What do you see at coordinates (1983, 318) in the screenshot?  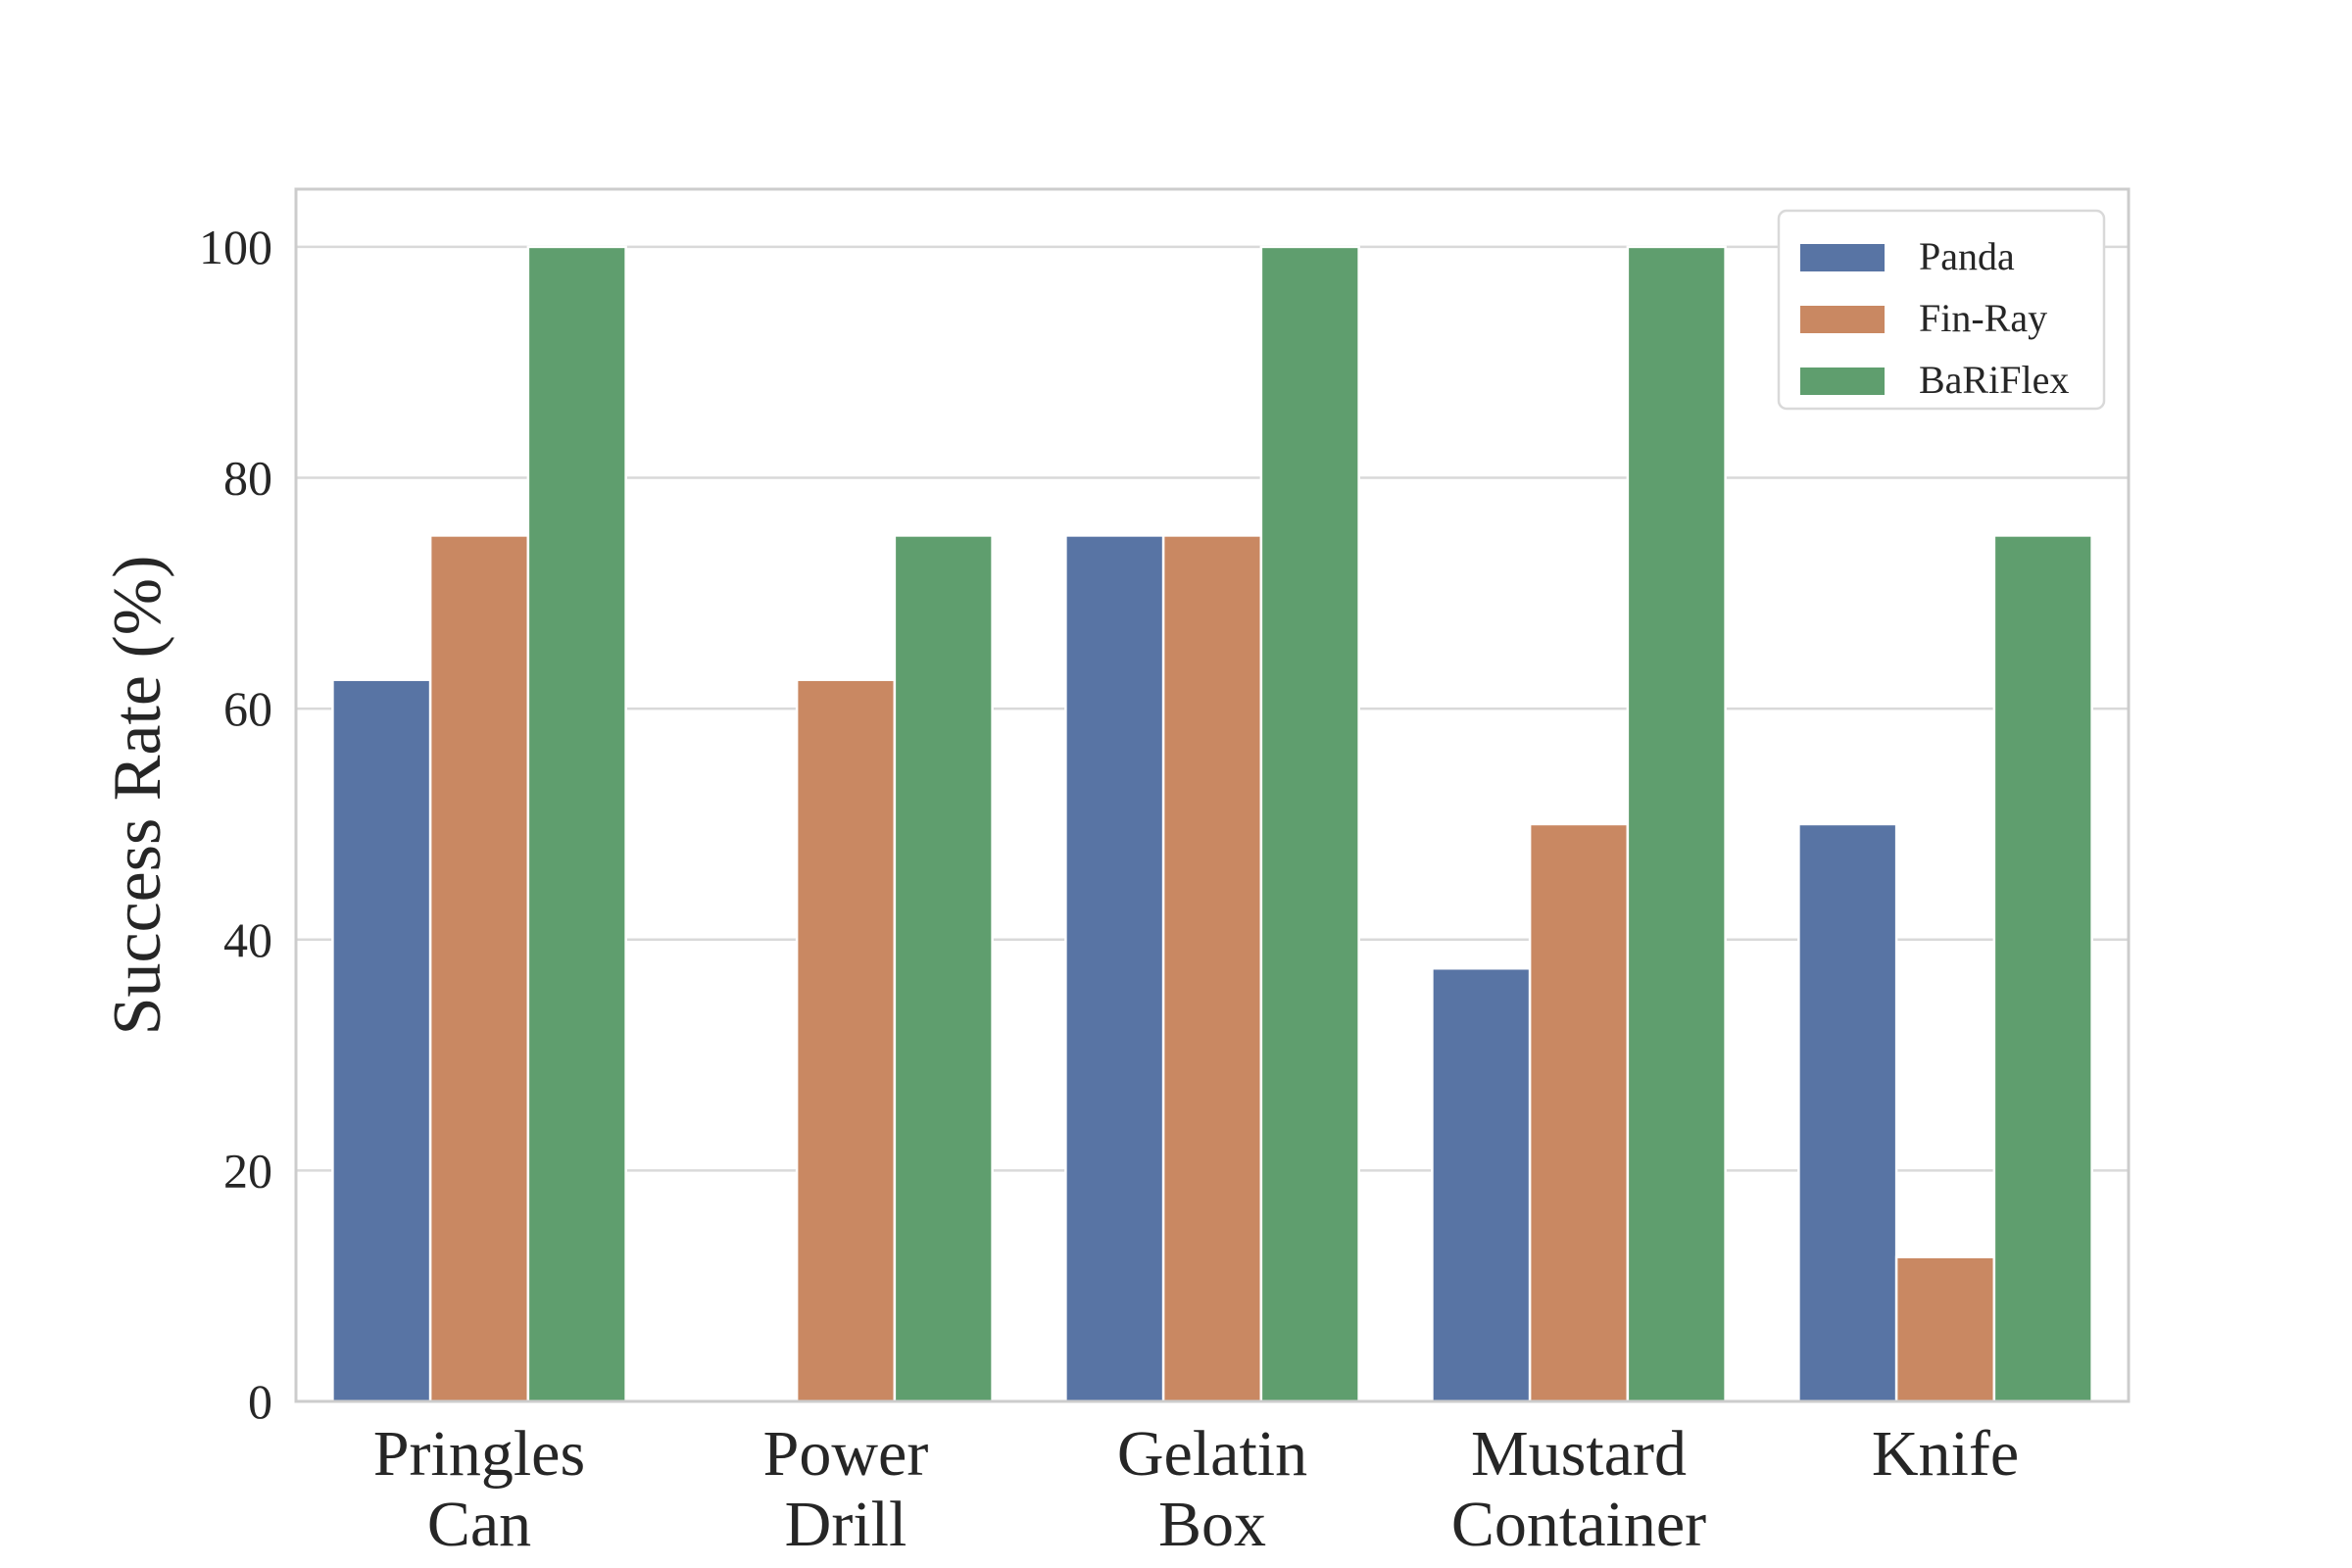 I see `legend-label: Fin-Ray` at bounding box center [1983, 318].